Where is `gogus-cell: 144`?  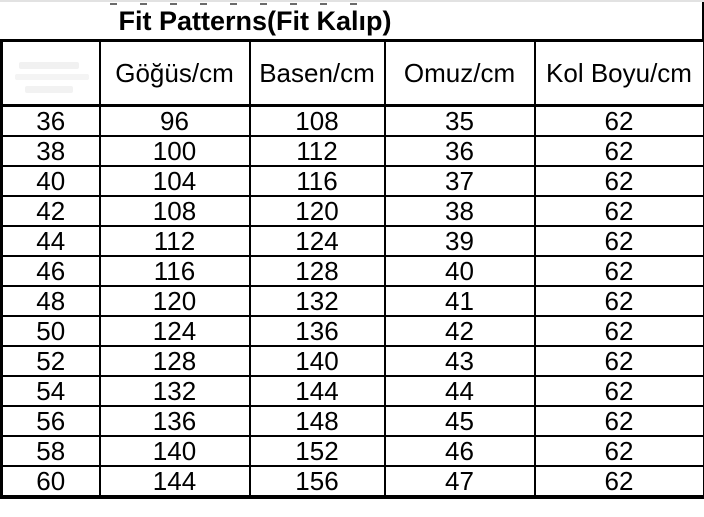 gogus-cell: 144 is located at coordinates (174, 482).